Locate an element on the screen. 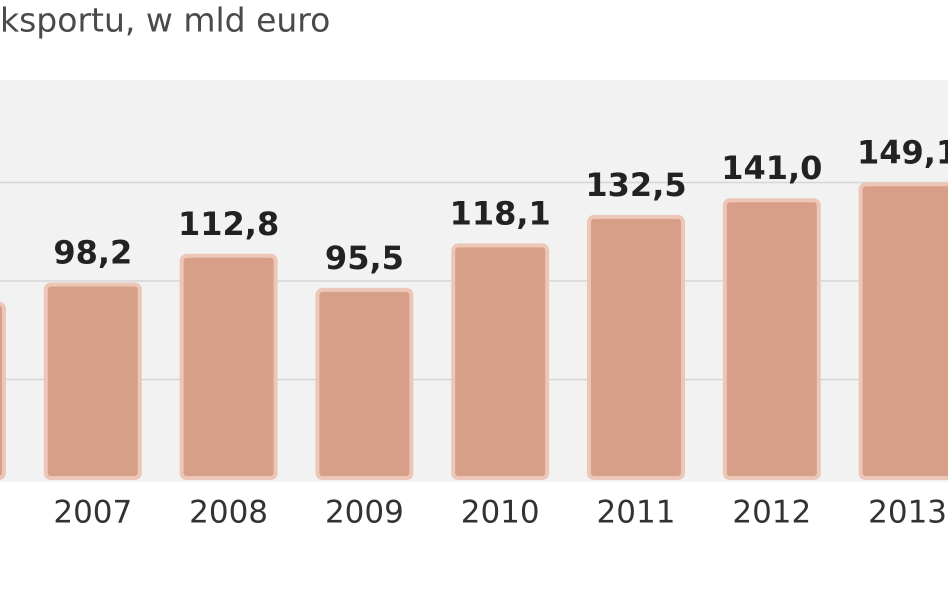 The image size is (948, 593). x-tick-label: 2008 is located at coordinates (228, 513).